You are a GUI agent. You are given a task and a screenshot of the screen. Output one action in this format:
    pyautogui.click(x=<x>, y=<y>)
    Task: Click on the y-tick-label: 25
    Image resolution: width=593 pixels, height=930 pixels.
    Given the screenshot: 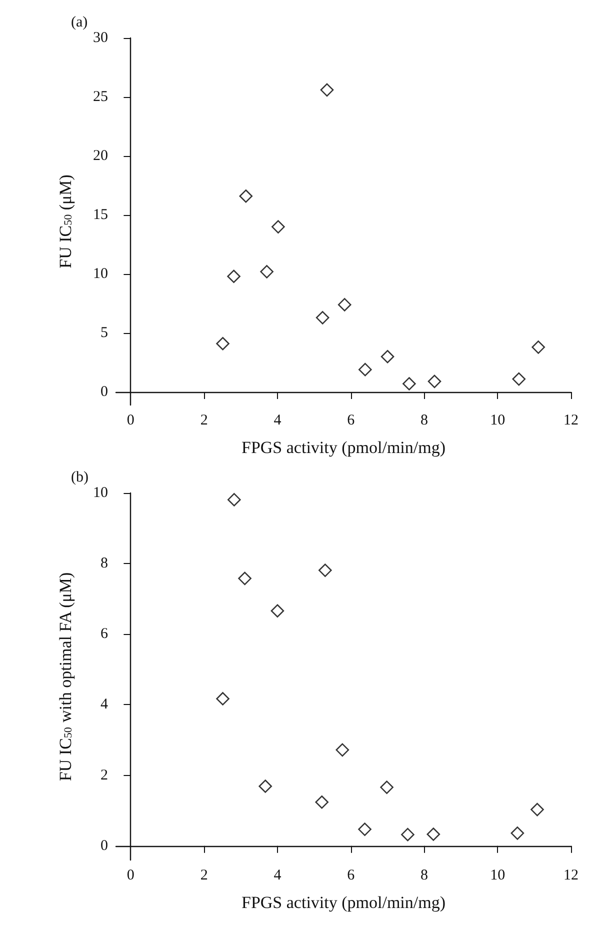 What is the action you would take?
    pyautogui.click(x=100, y=97)
    